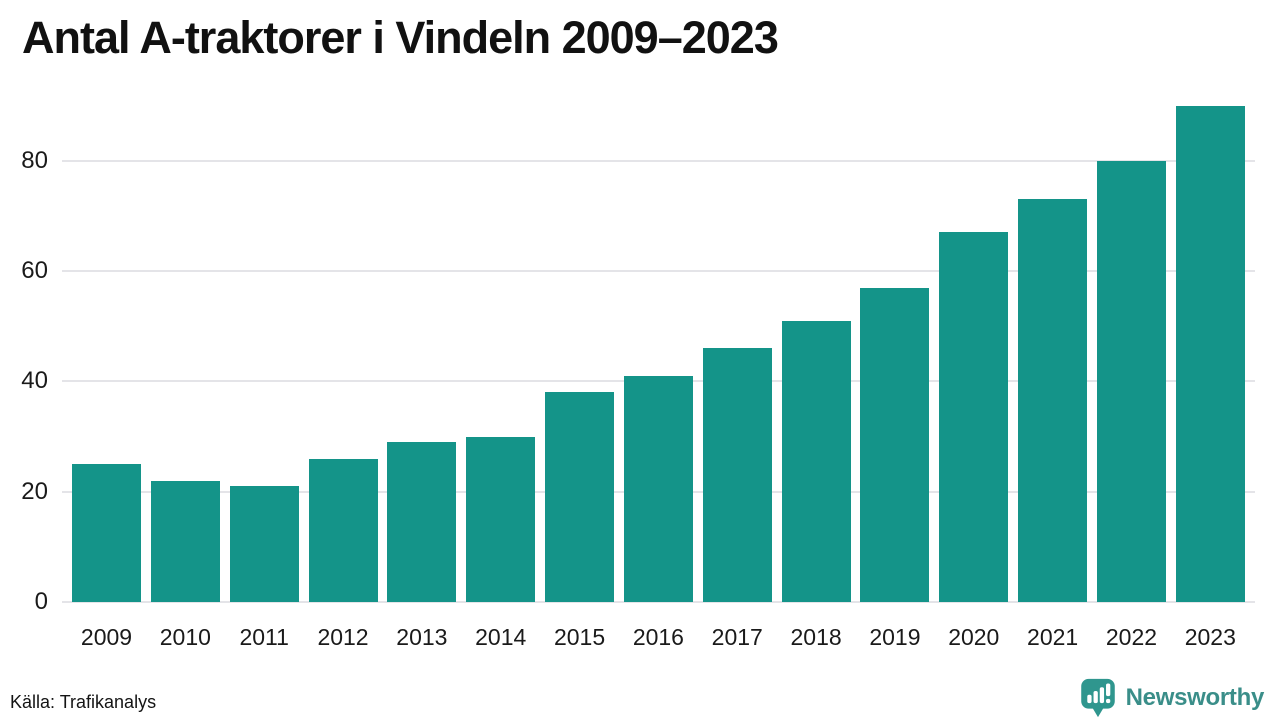 The height and width of the screenshot is (720, 1280). I want to click on x-tick-label-2020: 2020, so click(974, 637).